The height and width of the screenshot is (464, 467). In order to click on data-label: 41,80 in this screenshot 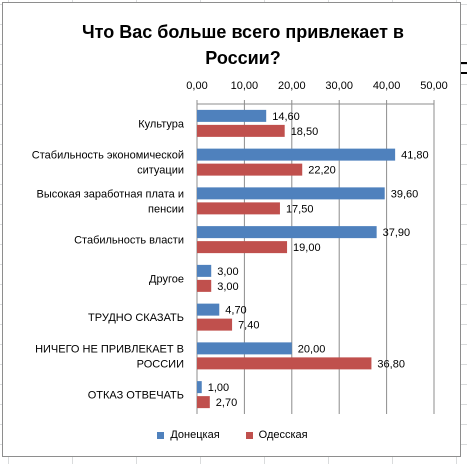, I will do `click(415, 156)`.